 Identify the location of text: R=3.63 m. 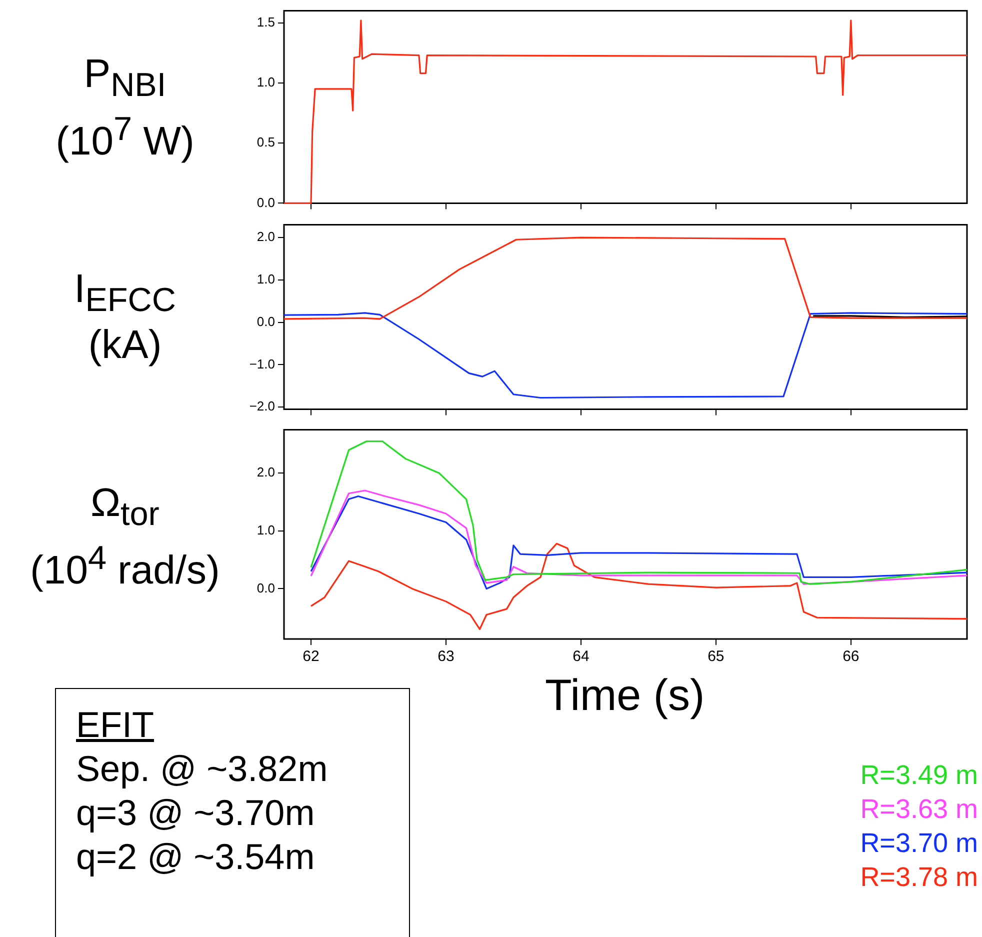
(919, 809).